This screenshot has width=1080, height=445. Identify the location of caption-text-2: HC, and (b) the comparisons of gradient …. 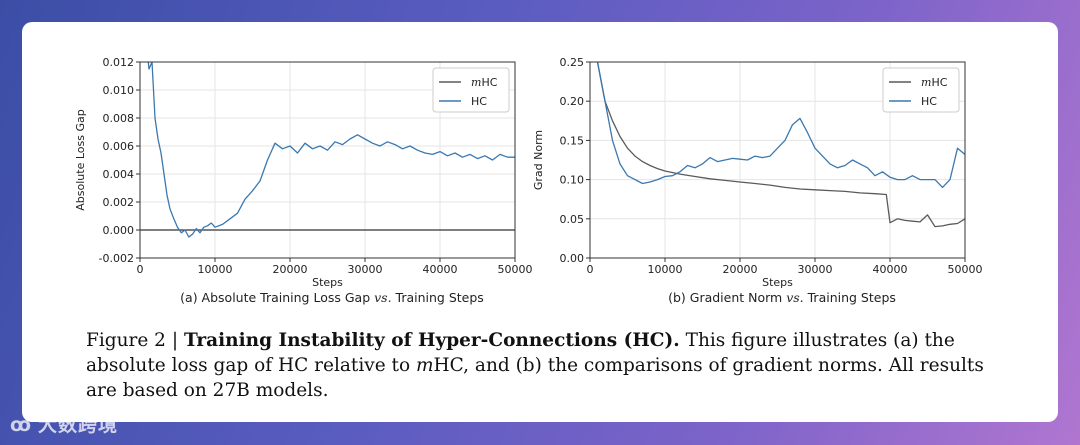
(535, 378).